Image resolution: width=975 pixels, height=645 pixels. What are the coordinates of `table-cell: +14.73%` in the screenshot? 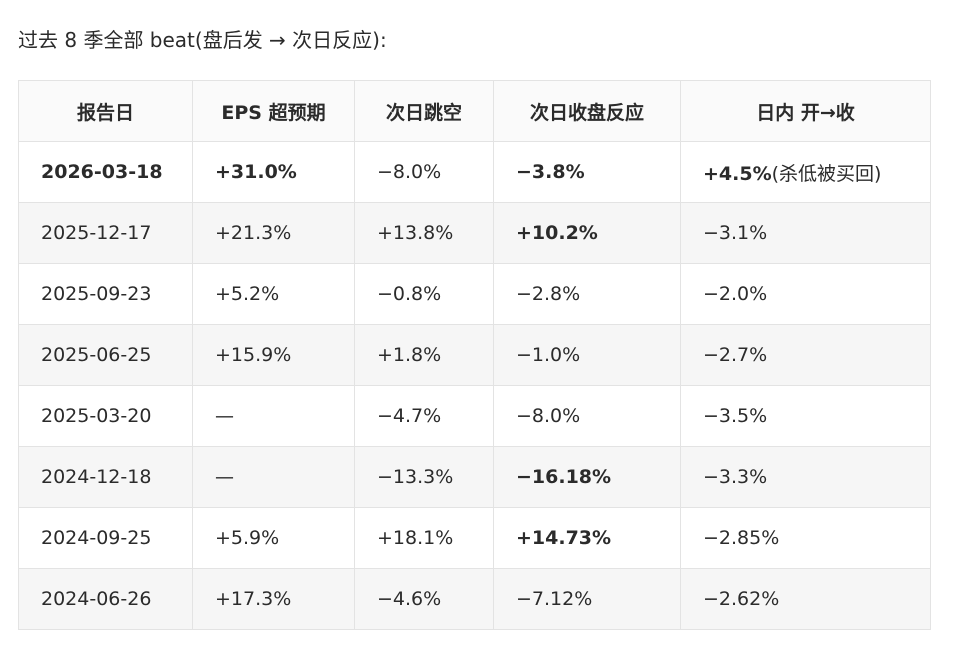 It's located at (587, 538).